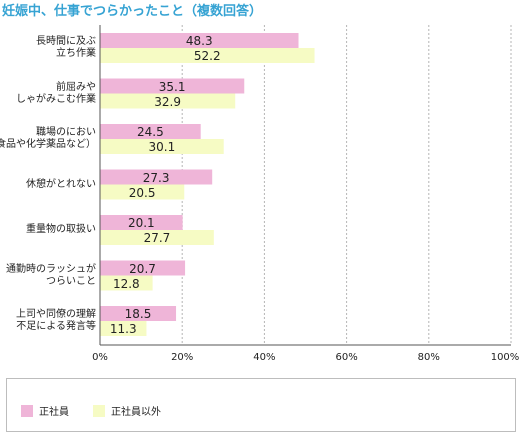  I want to click on x-tick-label-2: 40%, so click(264, 357).